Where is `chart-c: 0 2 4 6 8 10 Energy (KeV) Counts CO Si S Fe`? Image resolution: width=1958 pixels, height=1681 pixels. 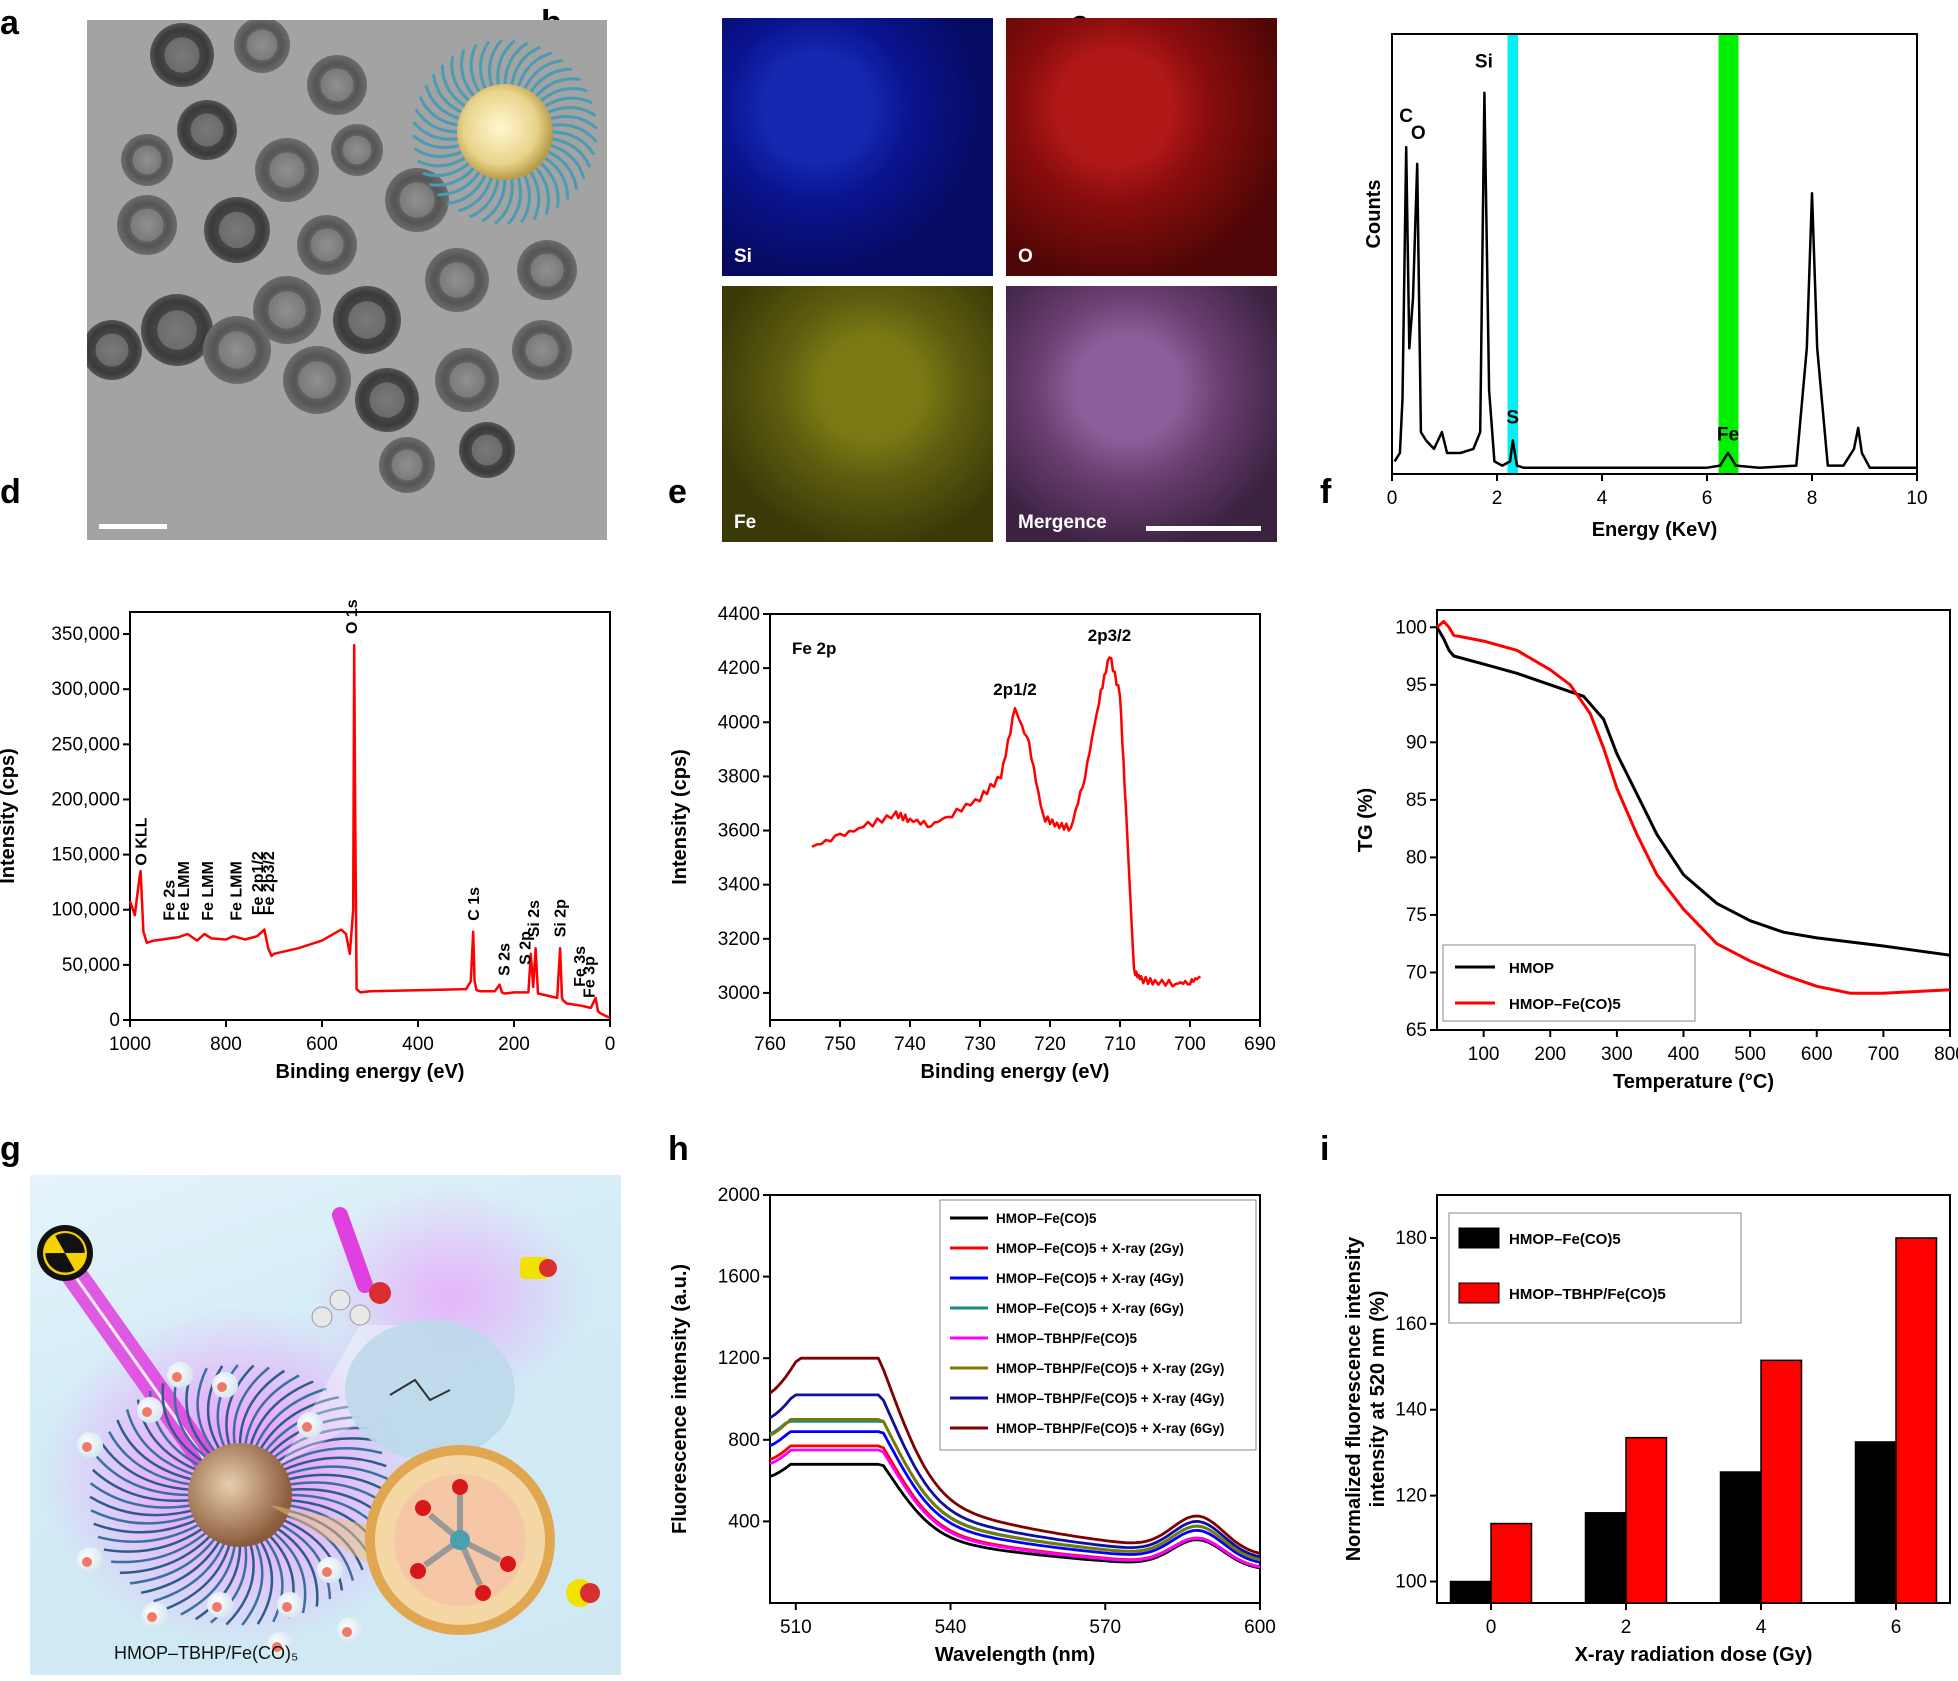
chart-c: 0 2 4 6 8 10 Energy (KeV) Counts CO Si S Fe is located at coordinates (1645, 287).